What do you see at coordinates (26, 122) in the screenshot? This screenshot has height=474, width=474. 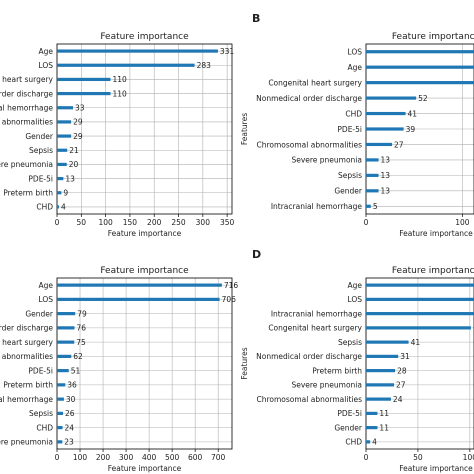 I see `category-label-0-5: Chromosomal abnormalities` at bounding box center [26, 122].